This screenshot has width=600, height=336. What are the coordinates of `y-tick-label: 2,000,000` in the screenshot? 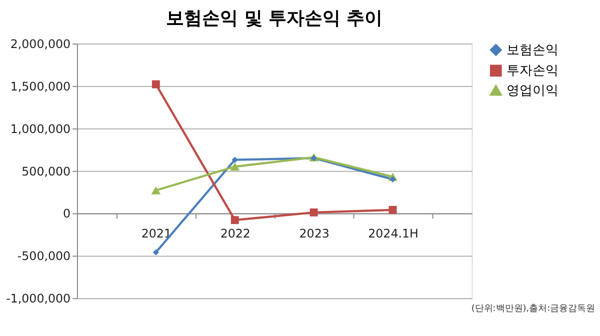 It's located at (40, 43).